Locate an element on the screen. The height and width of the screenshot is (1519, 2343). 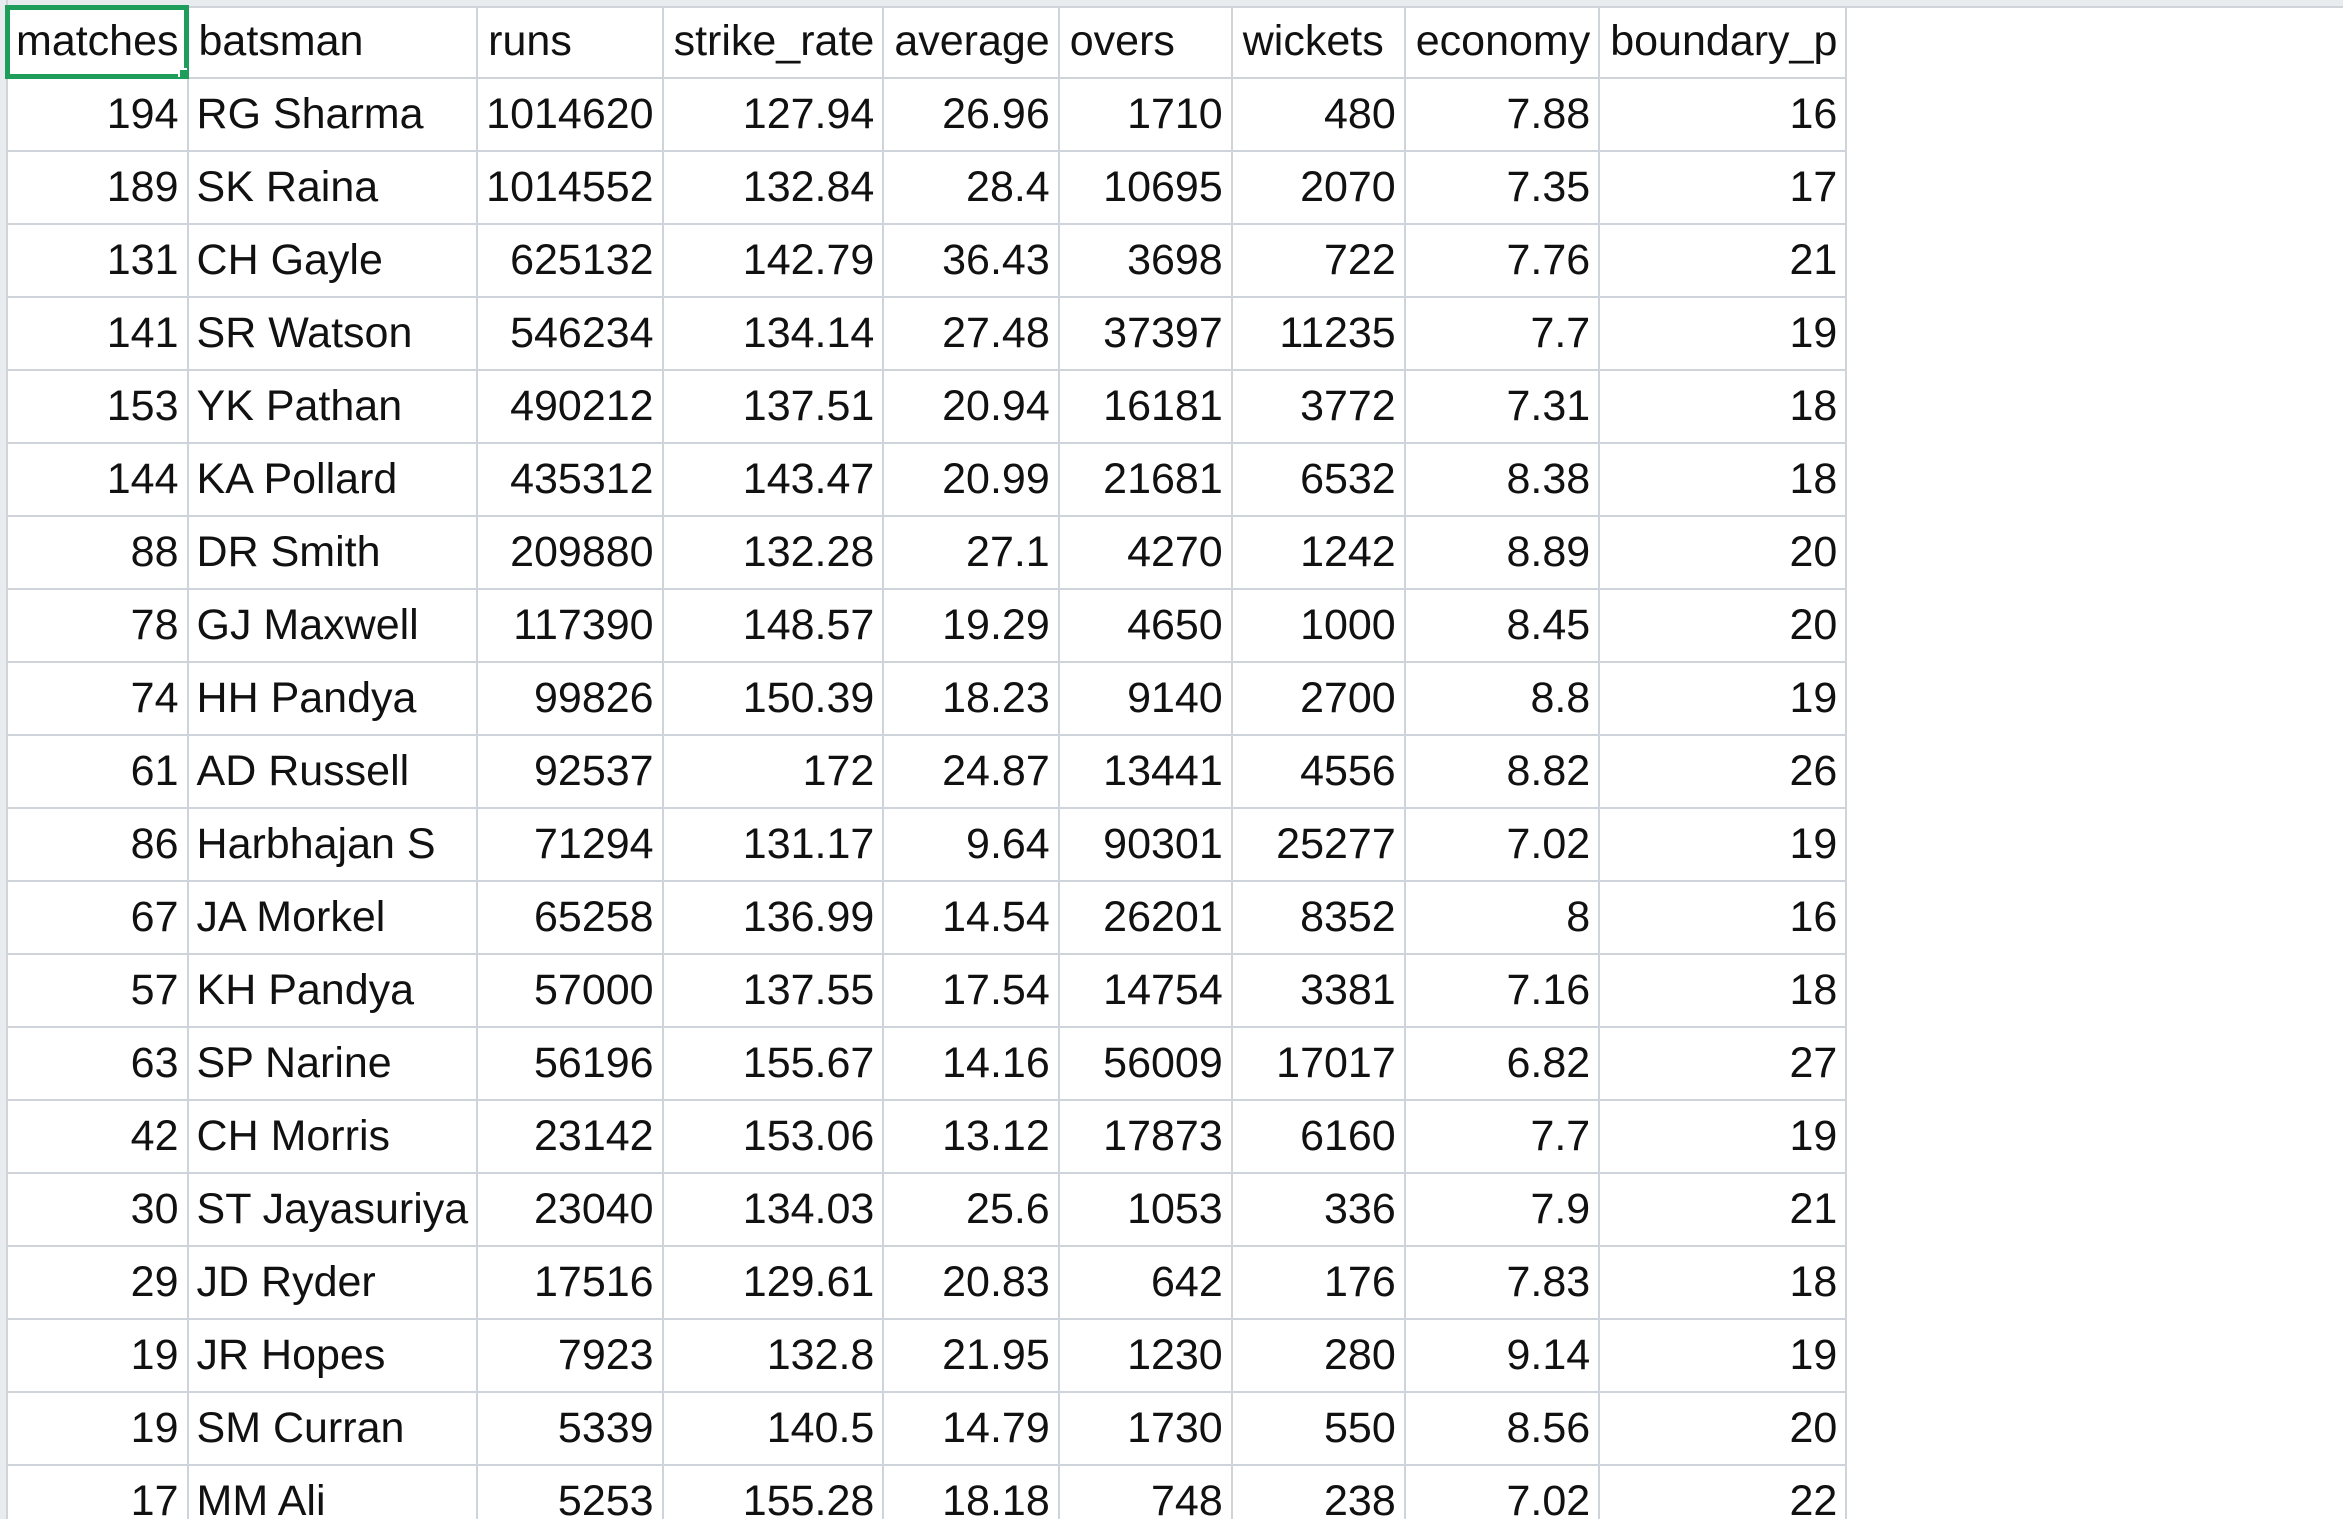
table-cell-runs: 435312 is located at coordinates (570, 480).